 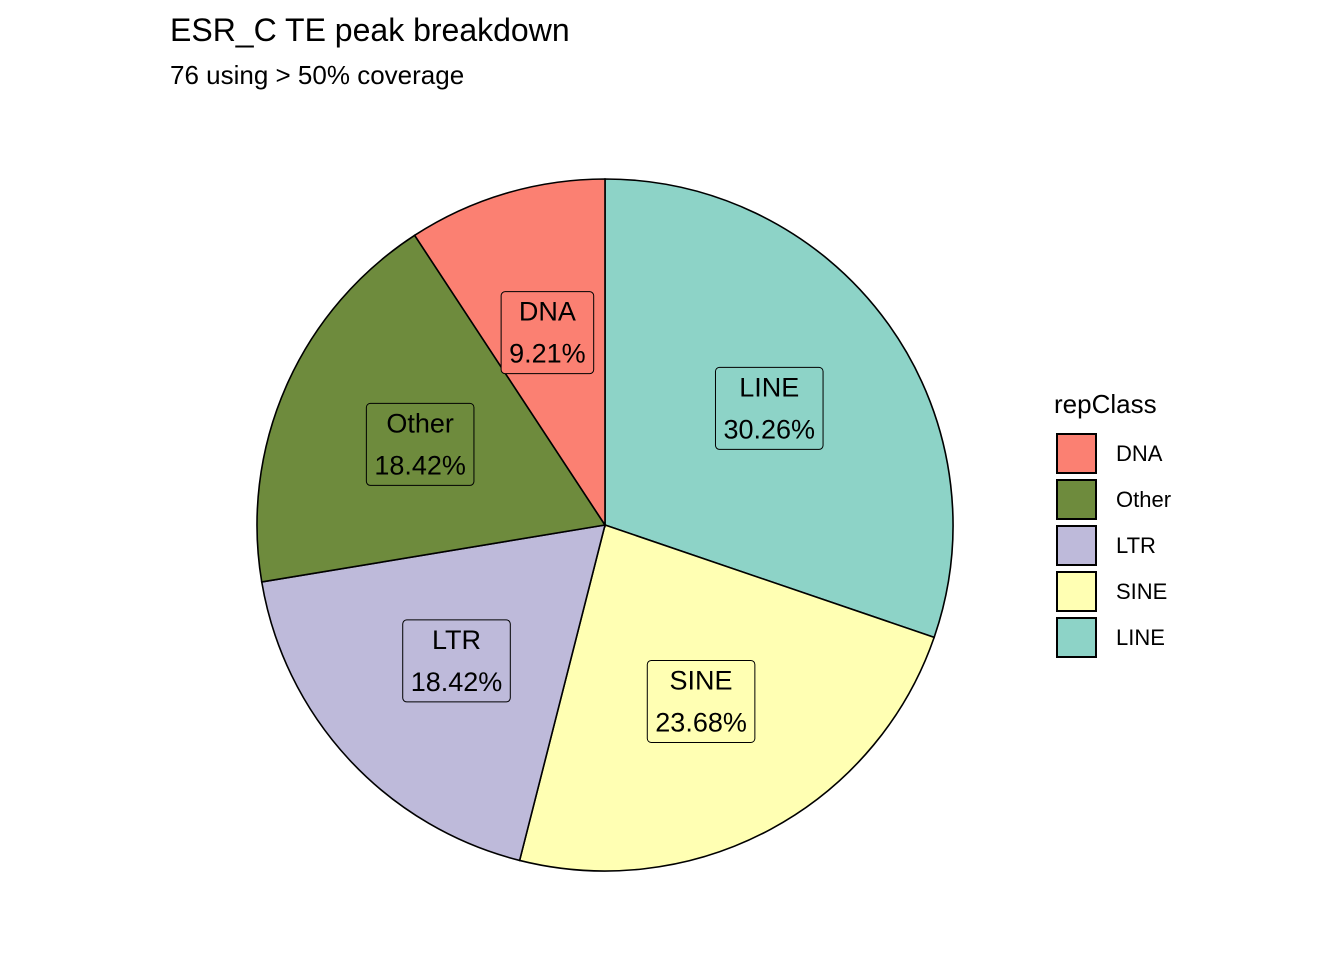 I want to click on pie-label-ltr: LTR 18.42%, so click(x=456, y=661).